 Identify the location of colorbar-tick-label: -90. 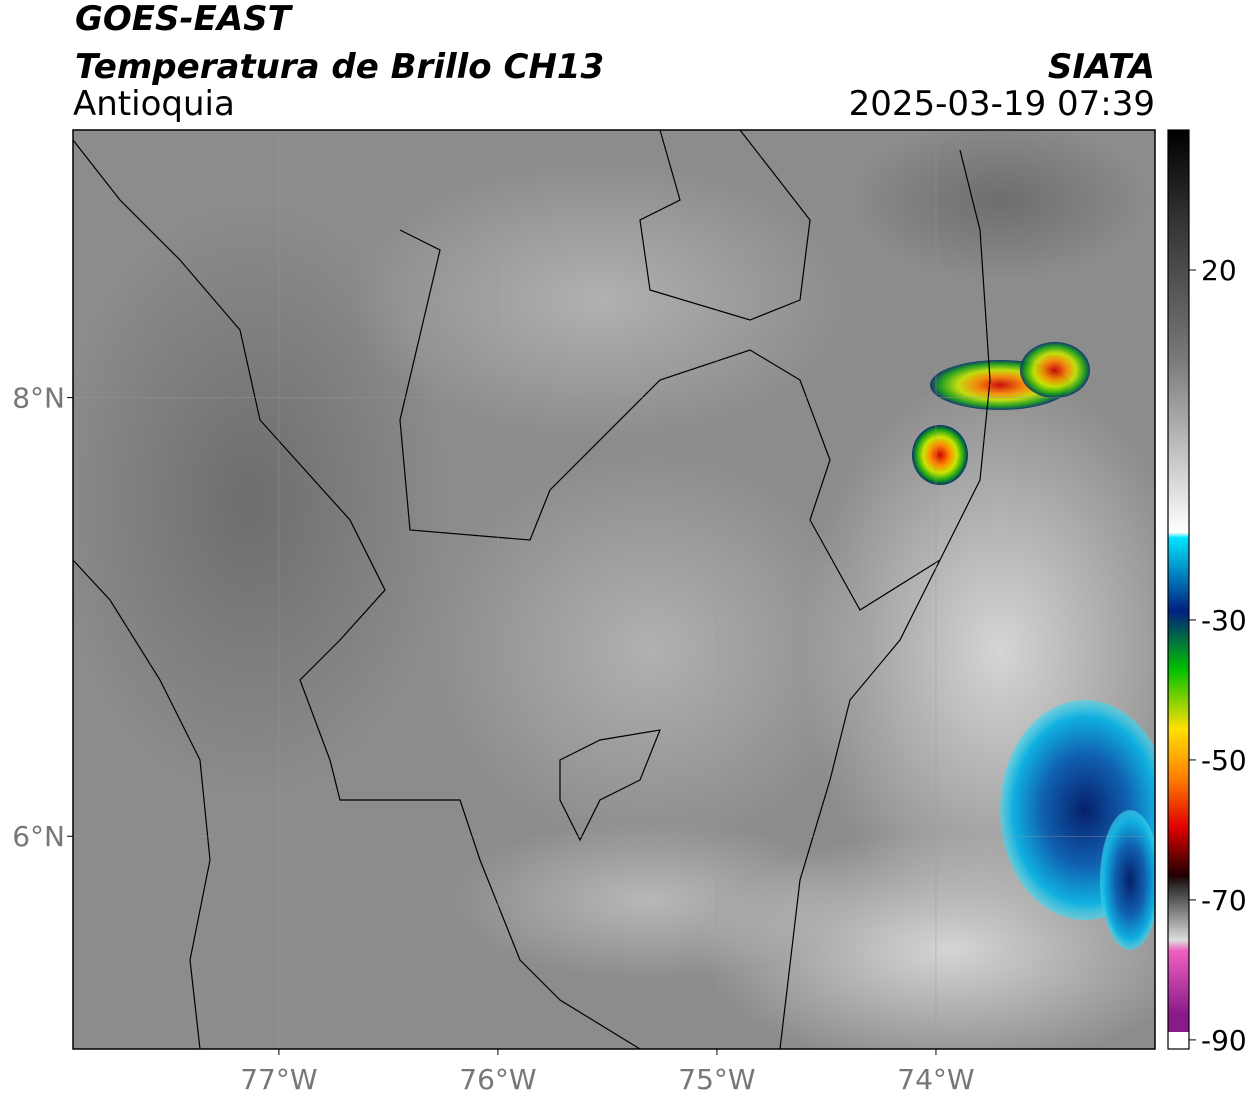
(1224, 1040).